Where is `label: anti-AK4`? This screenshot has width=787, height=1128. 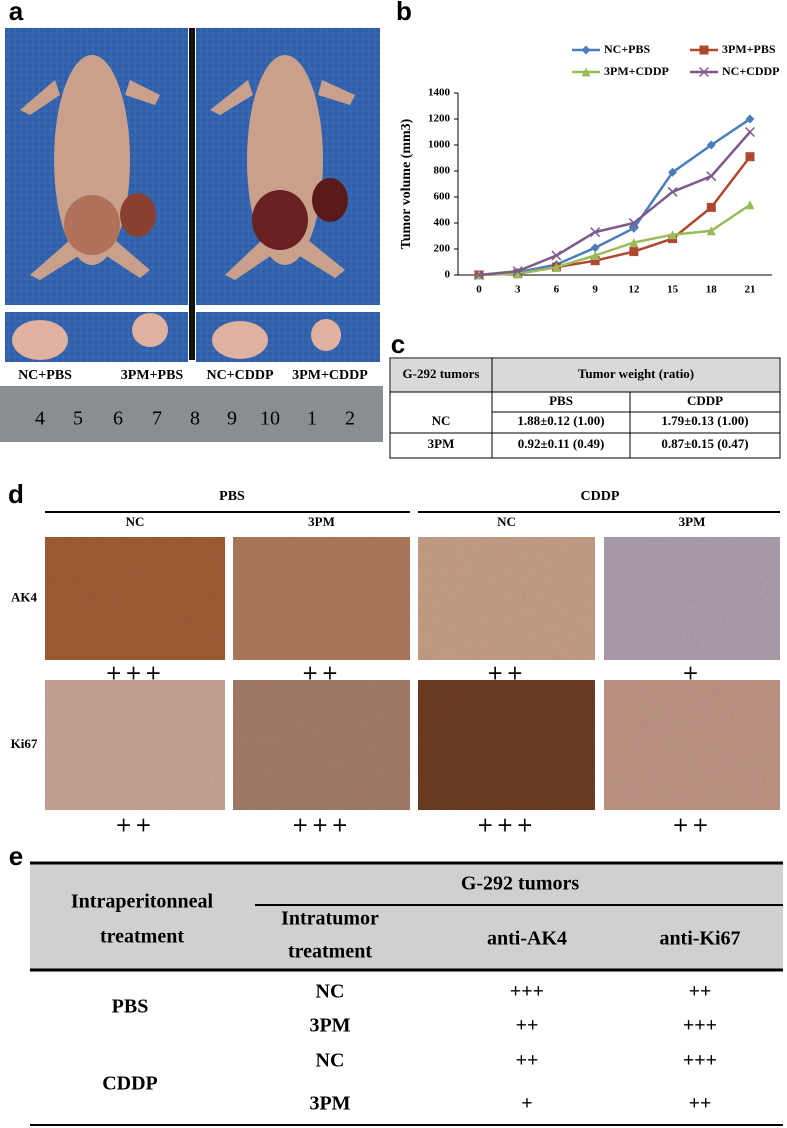 label: anti-AK4 is located at coordinates (527, 939).